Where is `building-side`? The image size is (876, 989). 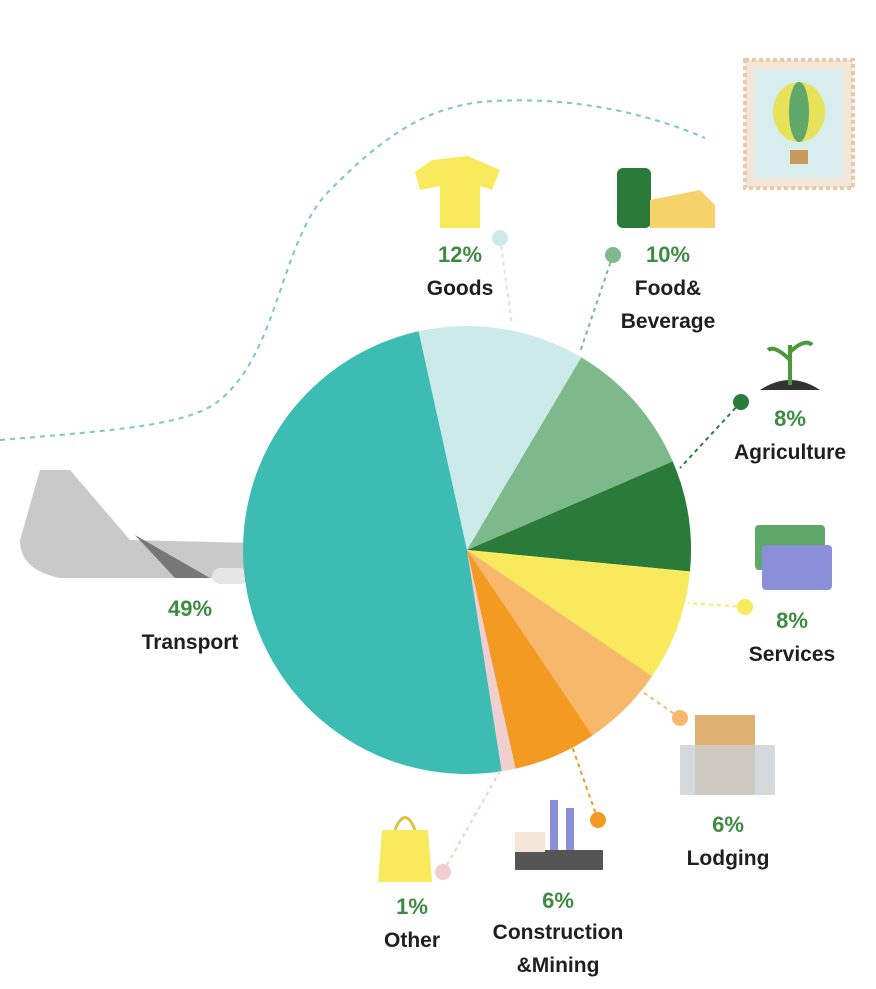
building-side is located at coordinates (727, 770).